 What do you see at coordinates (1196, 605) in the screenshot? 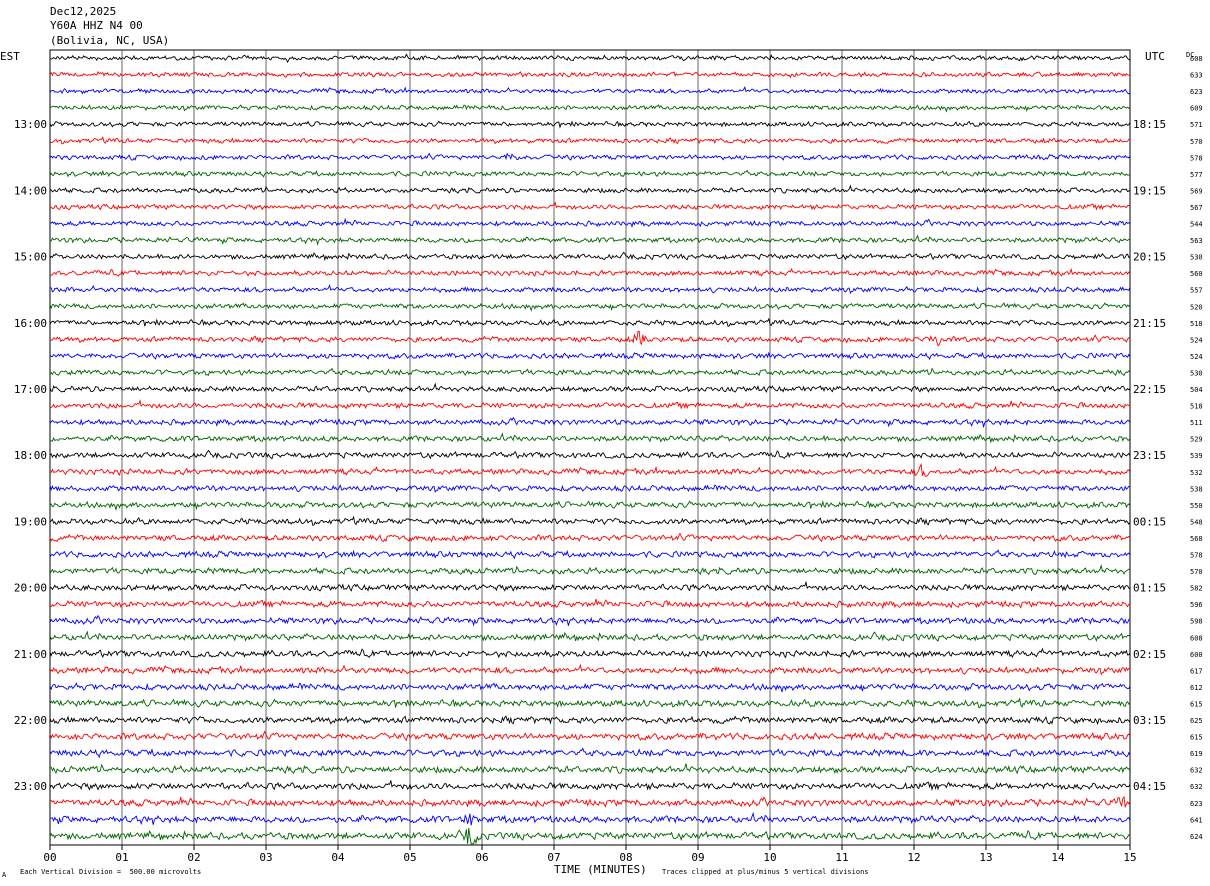
I see `dc-offset-value: 596` at bounding box center [1196, 605].